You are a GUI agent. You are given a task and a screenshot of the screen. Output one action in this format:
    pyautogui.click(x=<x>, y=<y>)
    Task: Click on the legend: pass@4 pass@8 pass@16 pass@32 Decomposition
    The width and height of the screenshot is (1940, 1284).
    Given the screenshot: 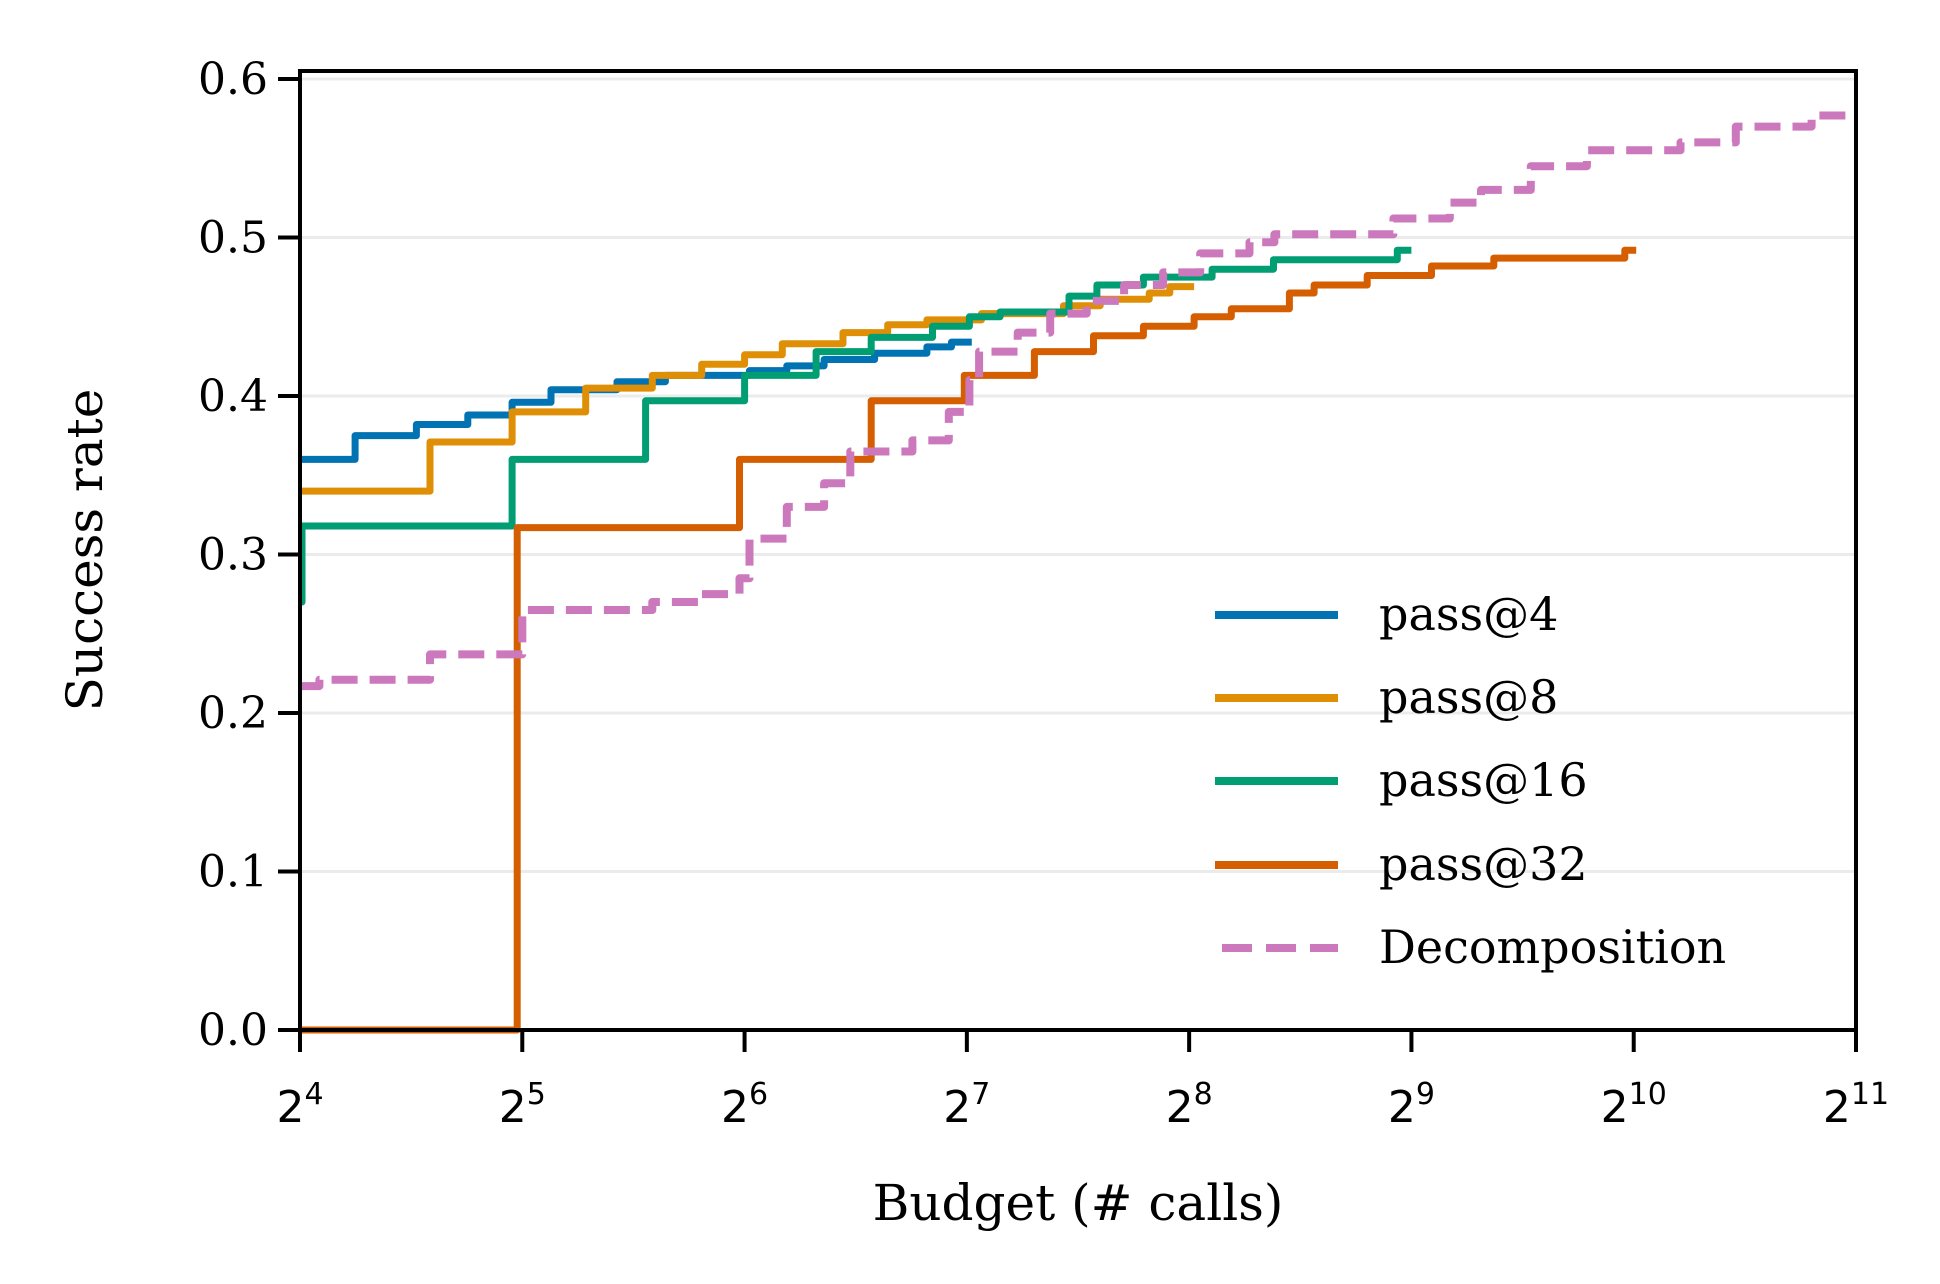 What is the action you would take?
    pyautogui.click(x=1470, y=780)
    